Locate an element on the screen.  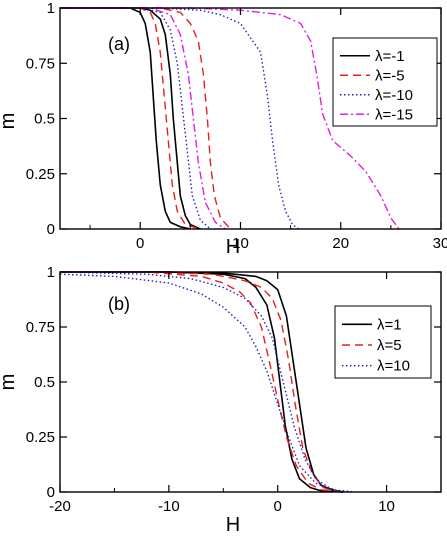
legend: λ=1 λ=5 λ=10 is located at coordinates (383, 342).